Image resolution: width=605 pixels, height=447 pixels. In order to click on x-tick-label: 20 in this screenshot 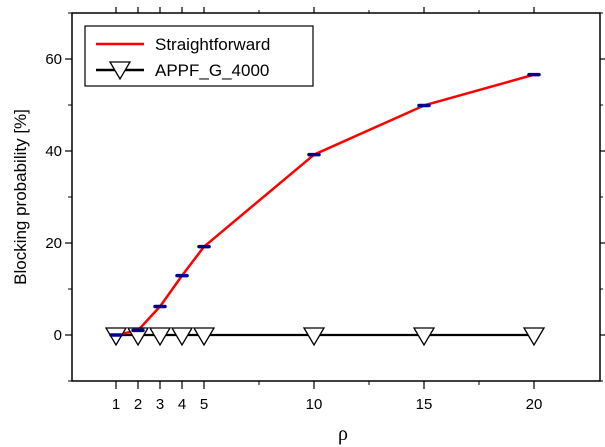, I will do `click(534, 404)`.